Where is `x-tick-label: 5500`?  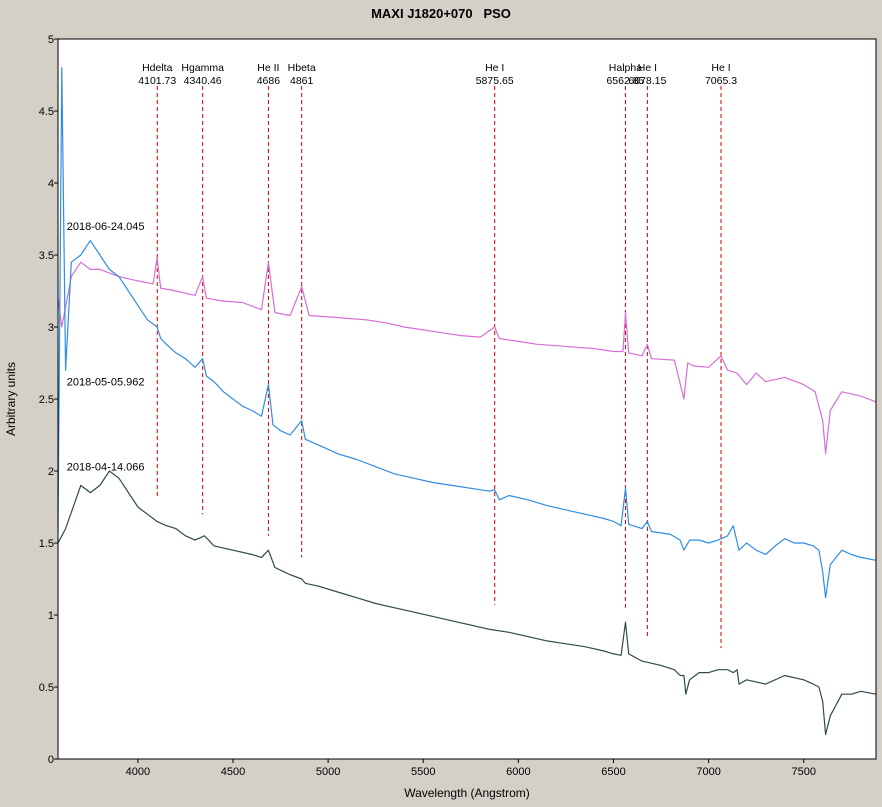
x-tick-label: 5500 is located at coordinates (423, 772).